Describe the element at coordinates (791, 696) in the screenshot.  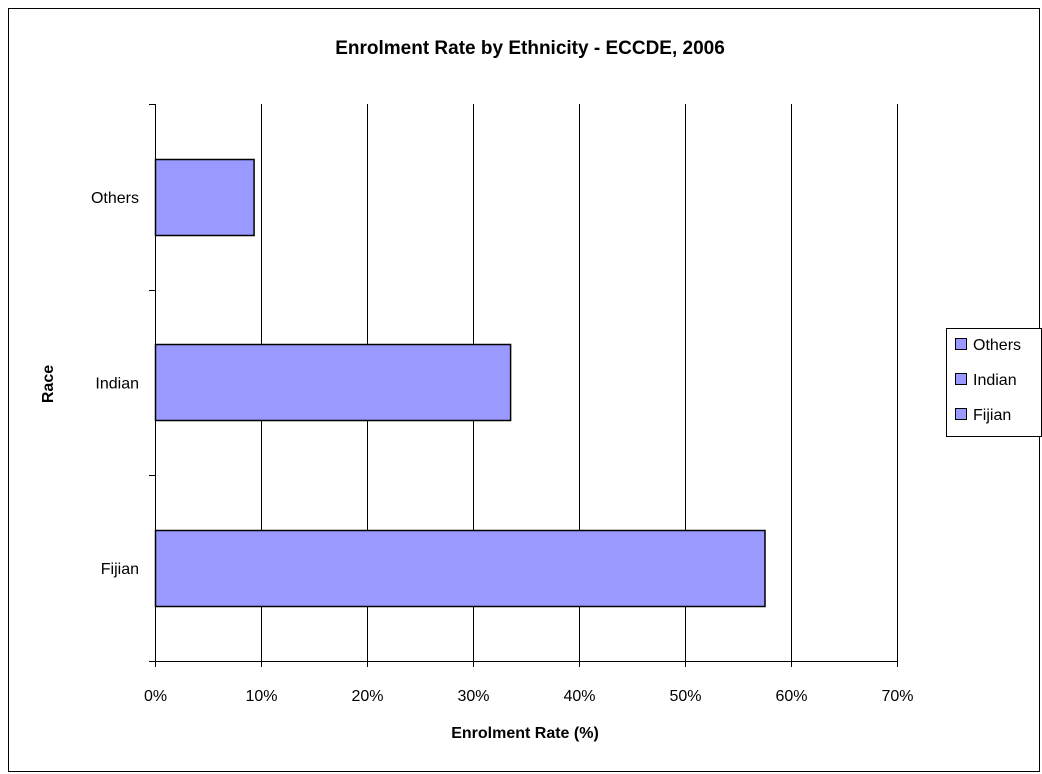
I see `x-tick-label: 60%` at that location.